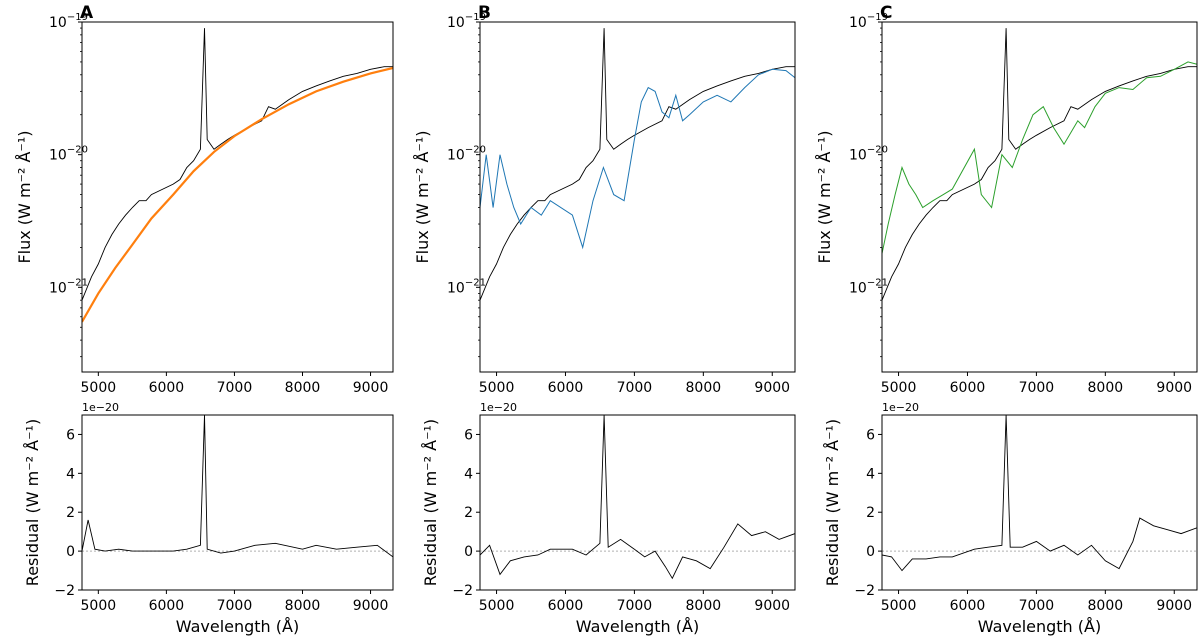  I want to click on panel-letter: B, so click(484, 13).